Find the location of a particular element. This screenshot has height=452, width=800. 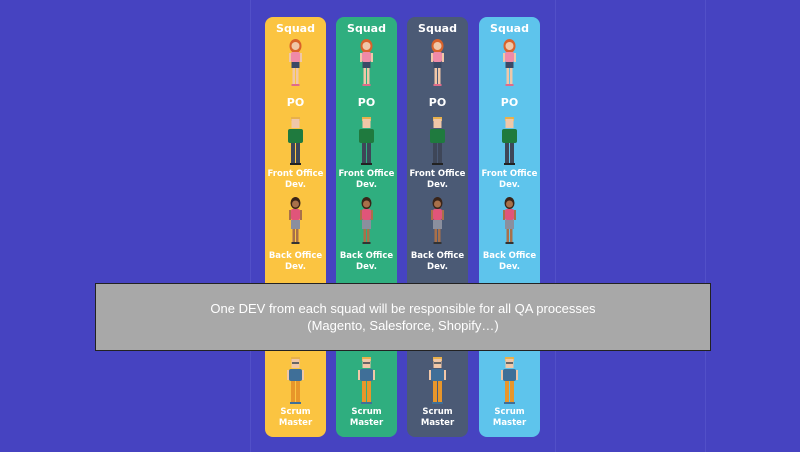

qa-note-line2: (Magento, Salesforce, Shopify…) is located at coordinates (403, 325).